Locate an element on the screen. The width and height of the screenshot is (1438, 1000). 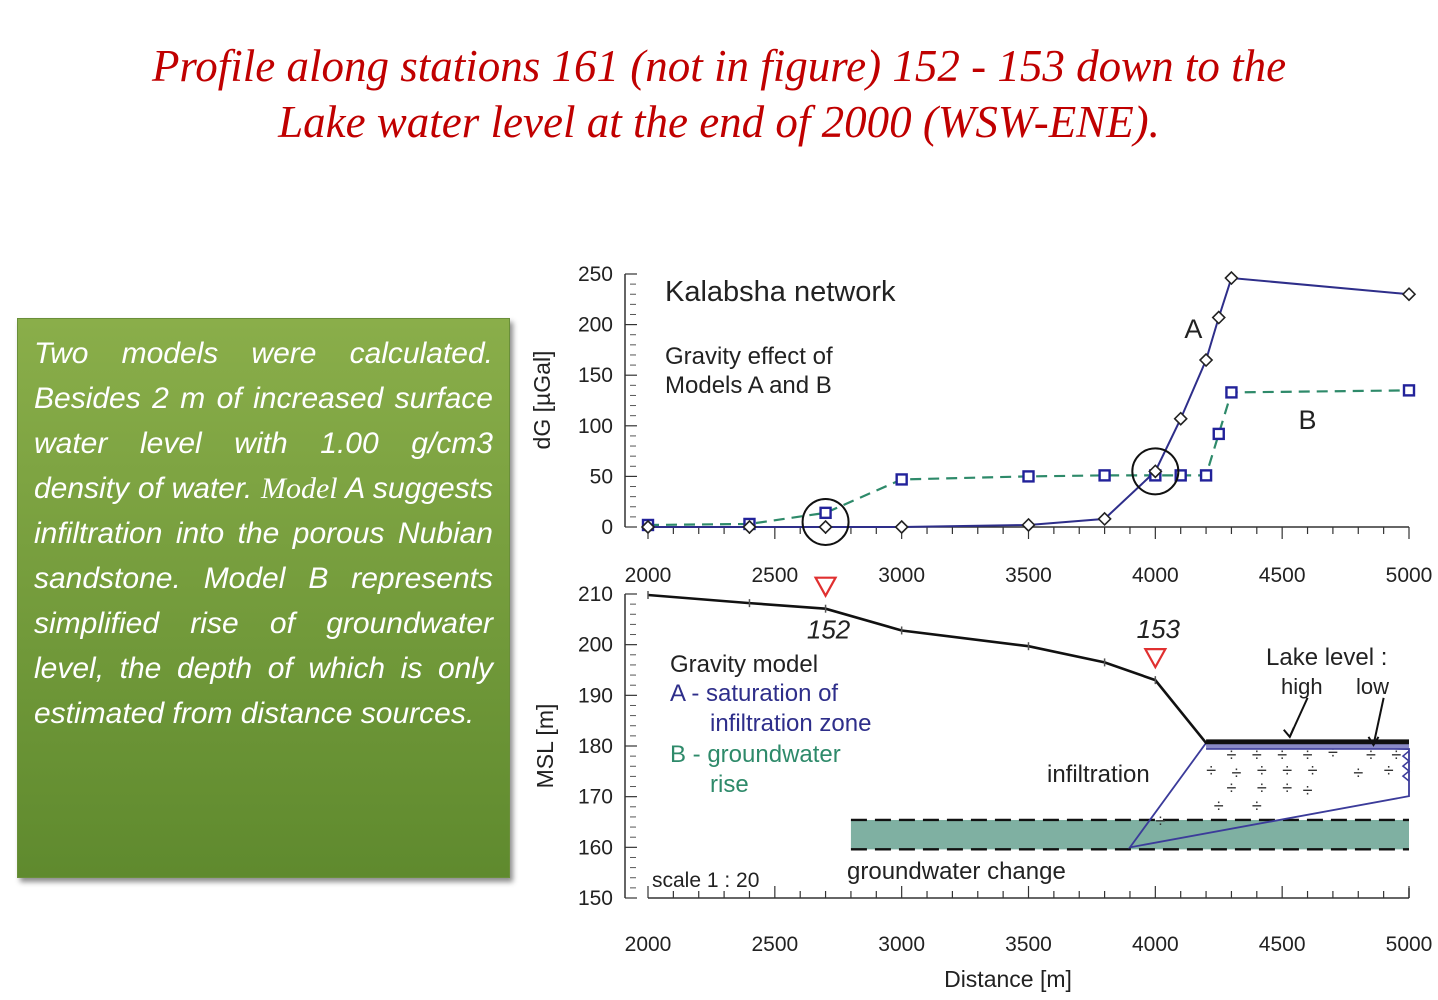
highlight-circle is located at coordinates (825, 521).